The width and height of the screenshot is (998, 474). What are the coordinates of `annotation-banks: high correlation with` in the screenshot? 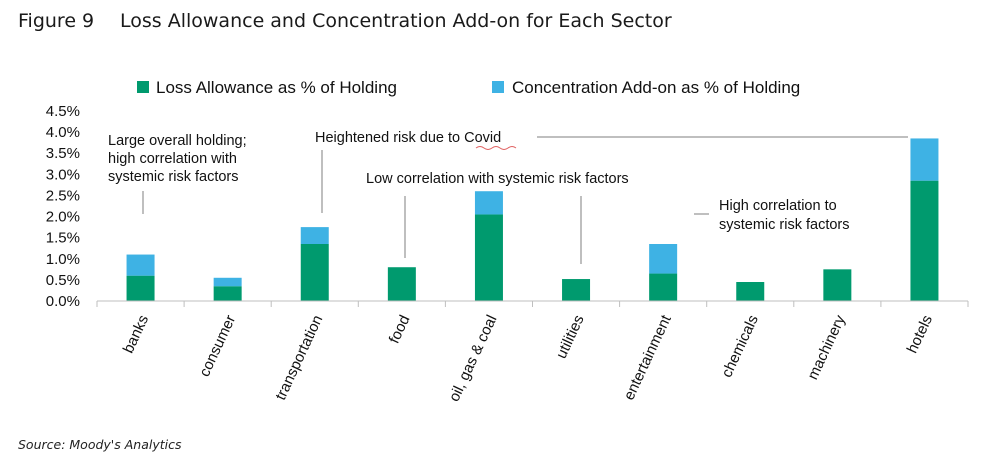 It's located at (172, 159).